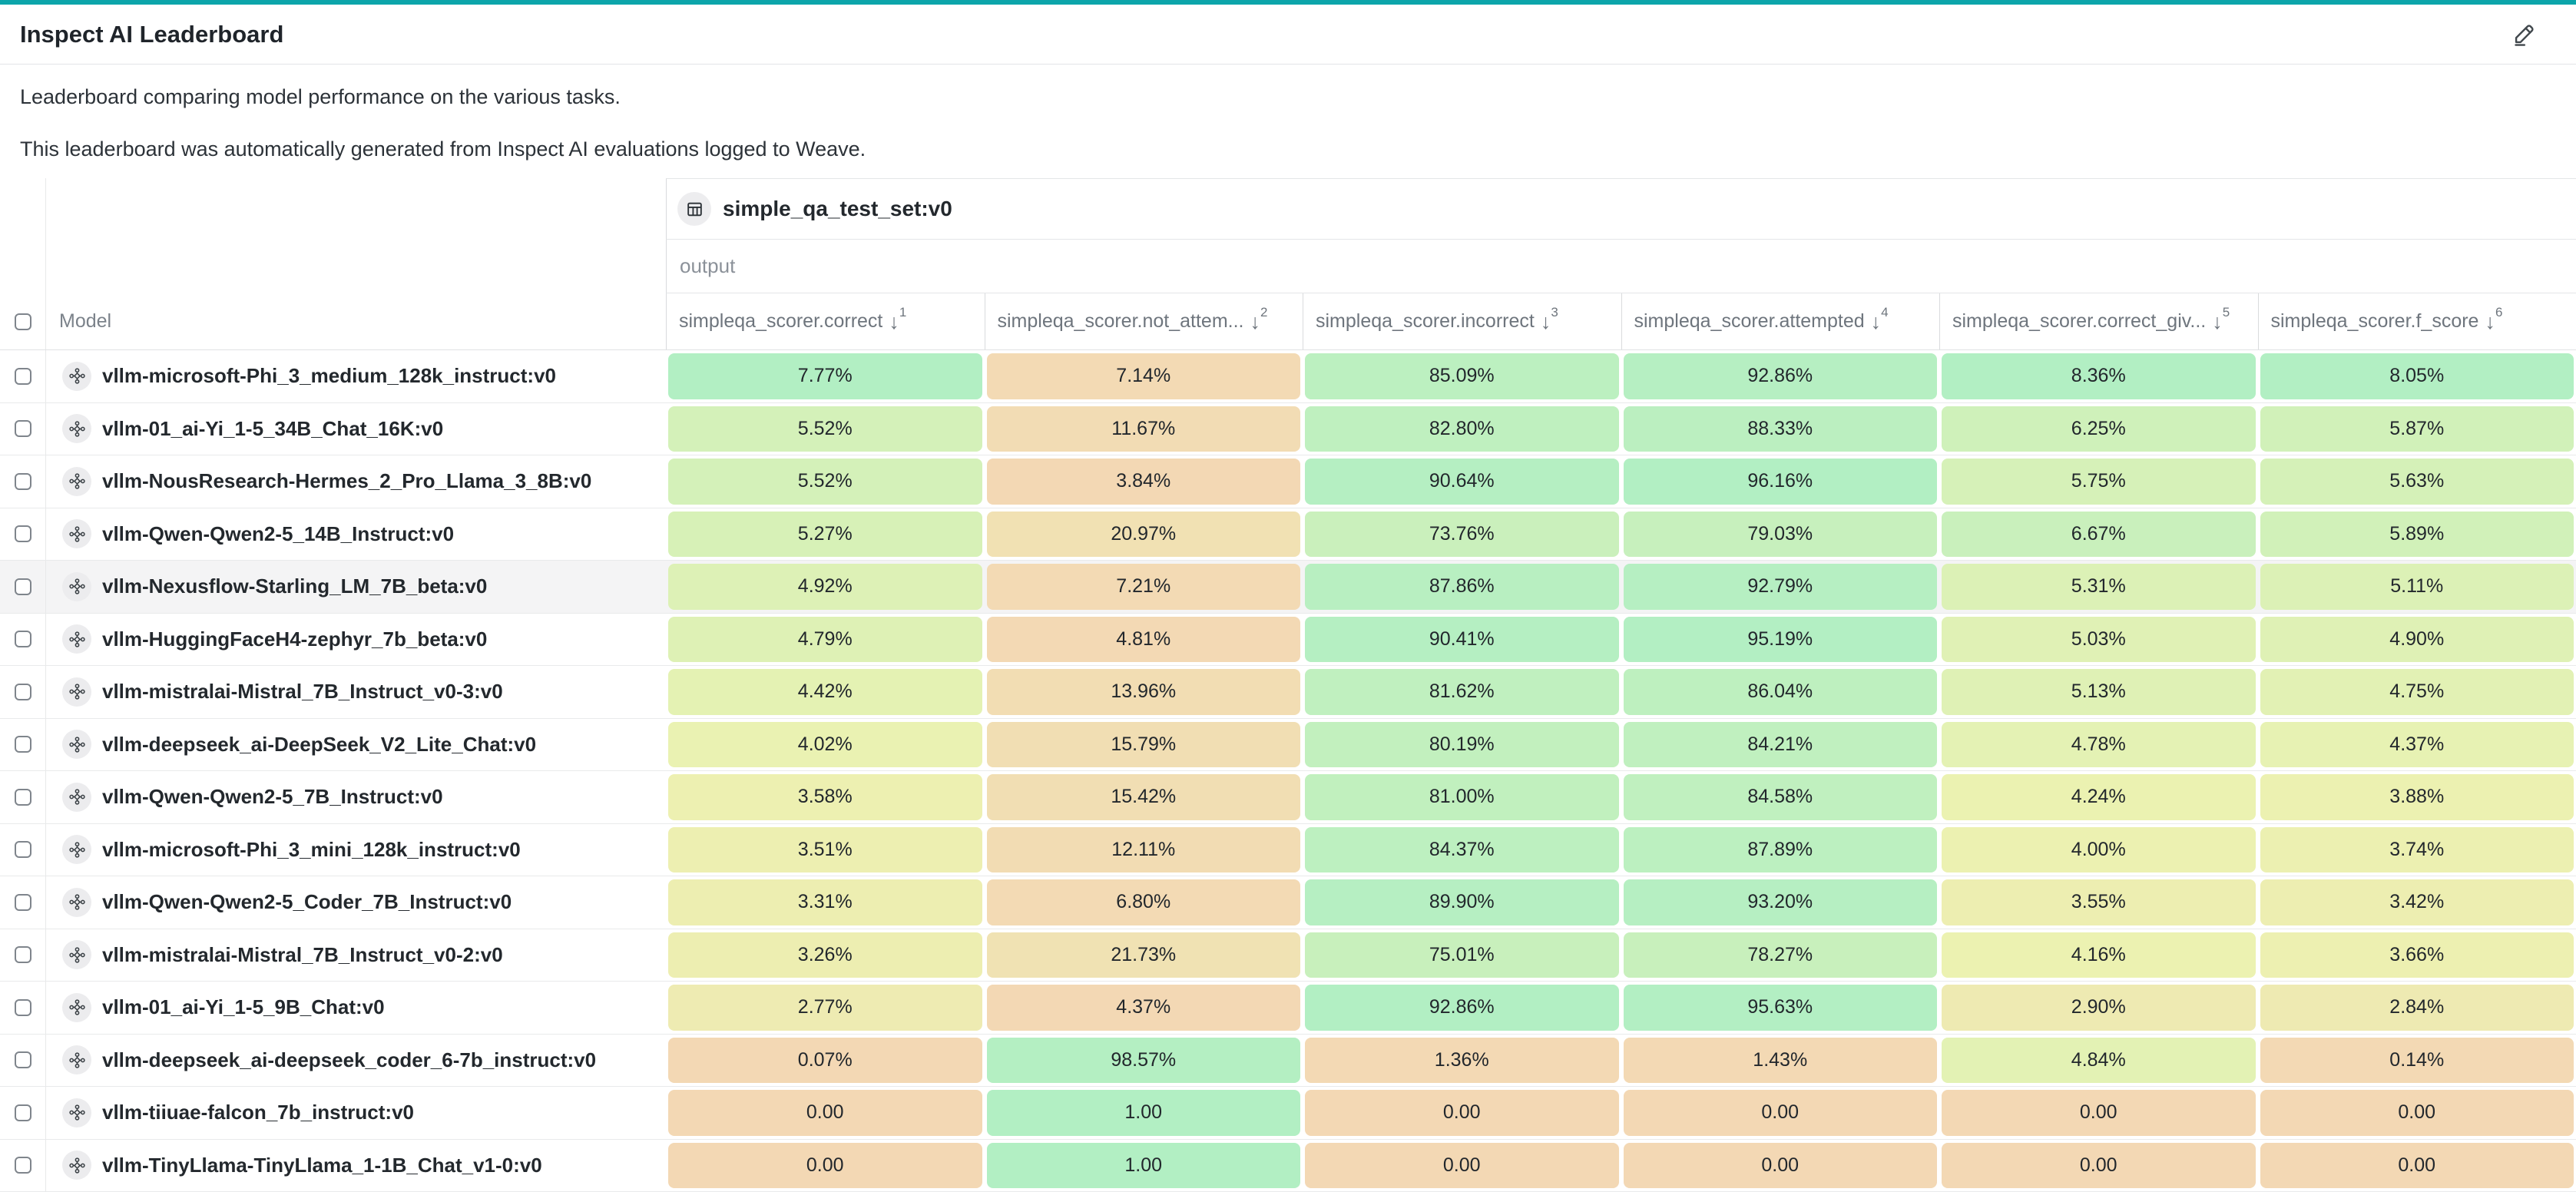 This screenshot has width=2576, height=1192. What do you see at coordinates (1259, 319) in the screenshot?
I see `sort-indicator: ↓ 2` at bounding box center [1259, 319].